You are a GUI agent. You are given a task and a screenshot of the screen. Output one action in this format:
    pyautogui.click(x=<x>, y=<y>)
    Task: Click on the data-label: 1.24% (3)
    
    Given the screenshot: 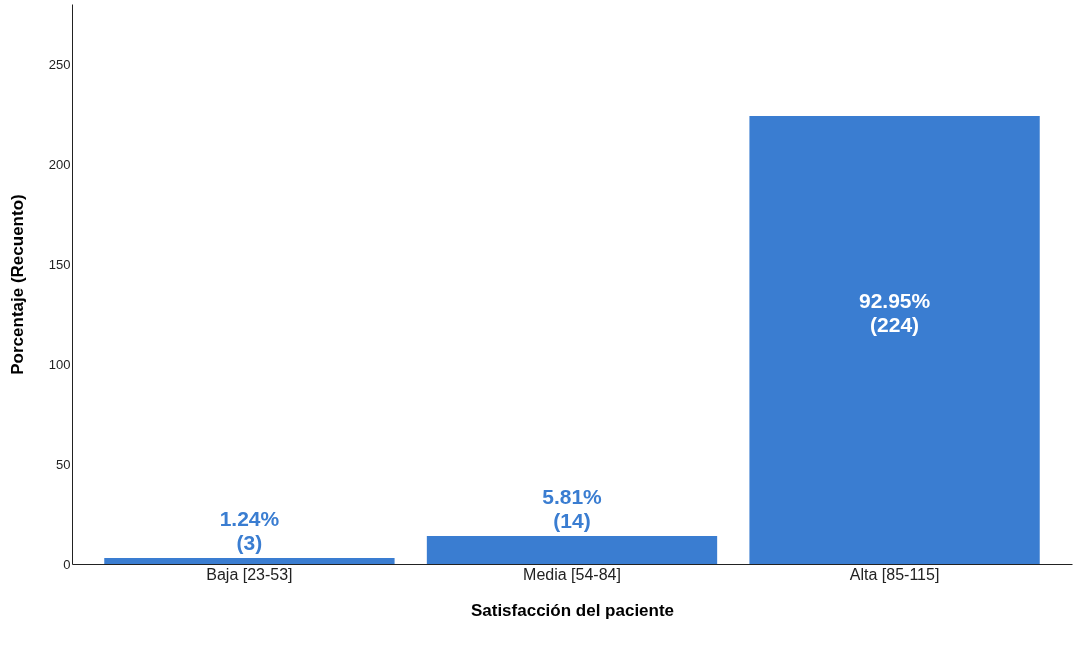 What is the action you would take?
    pyautogui.click(x=249, y=530)
    